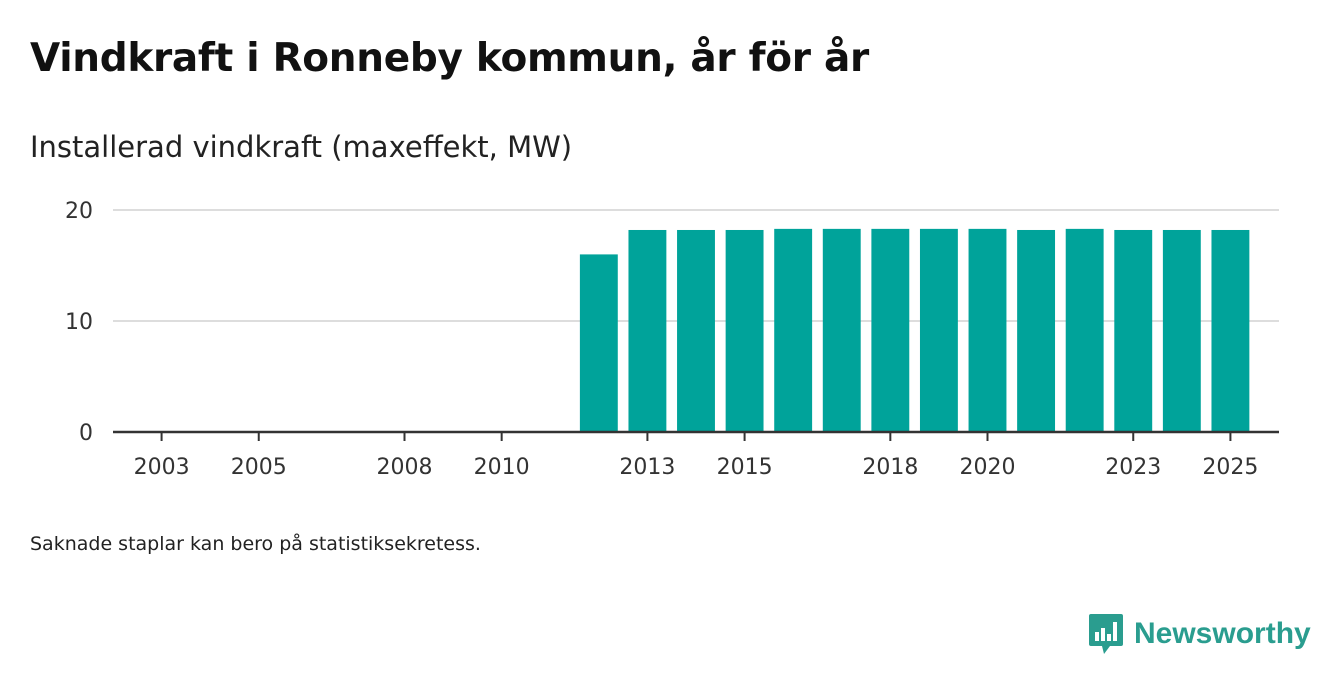 The image size is (1340, 685). Describe the element at coordinates (1133, 467) in the screenshot. I see `x-tick-label: 2023` at that location.